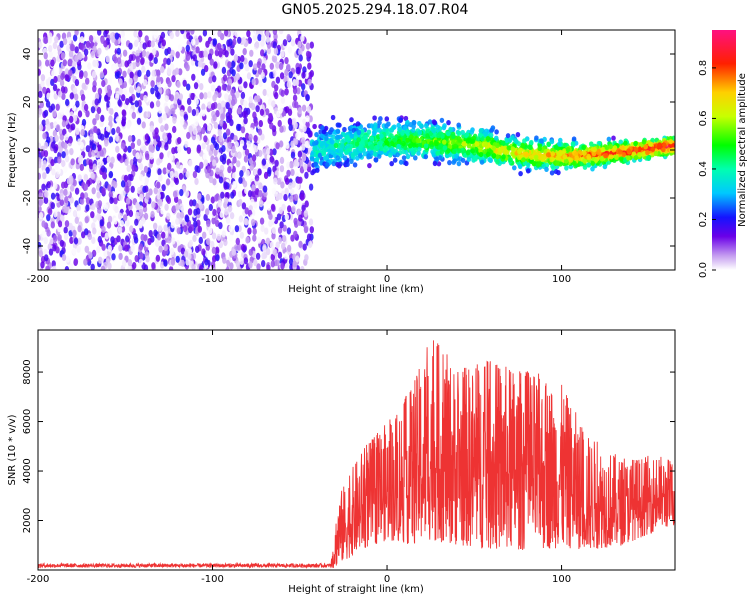  Describe the element at coordinates (38, 279) in the screenshot. I see `x-tick-label: -200` at that location.